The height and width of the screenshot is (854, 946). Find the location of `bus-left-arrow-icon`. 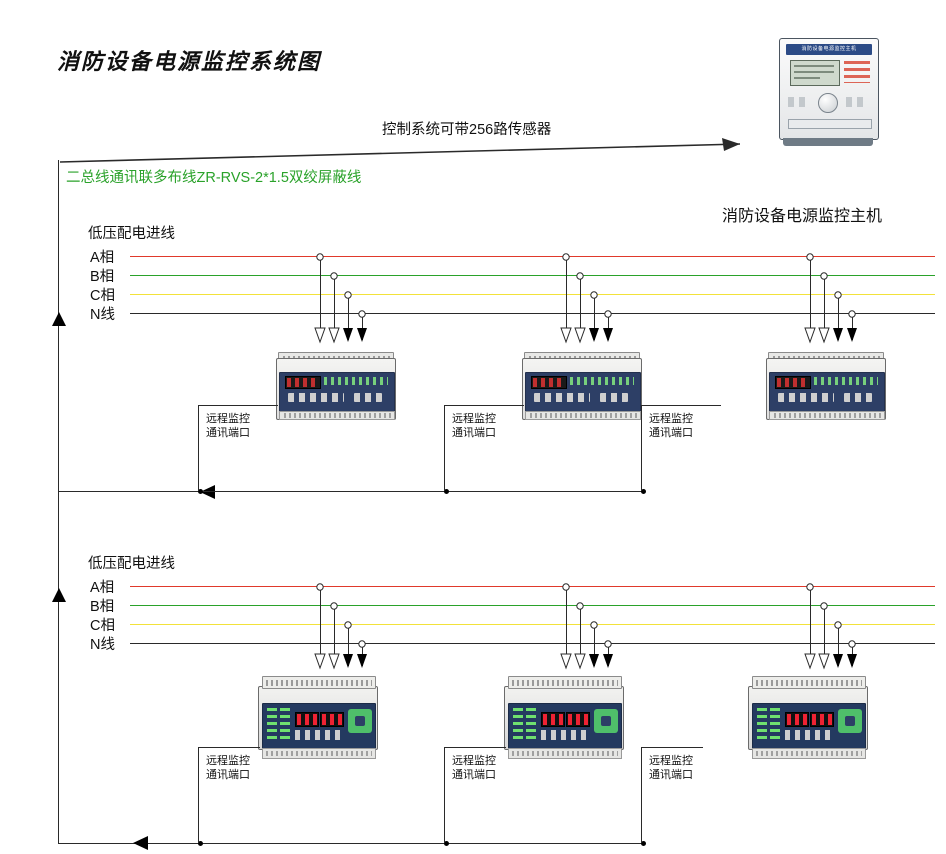

bus-left-arrow-icon is located at coordinates (207, 492).